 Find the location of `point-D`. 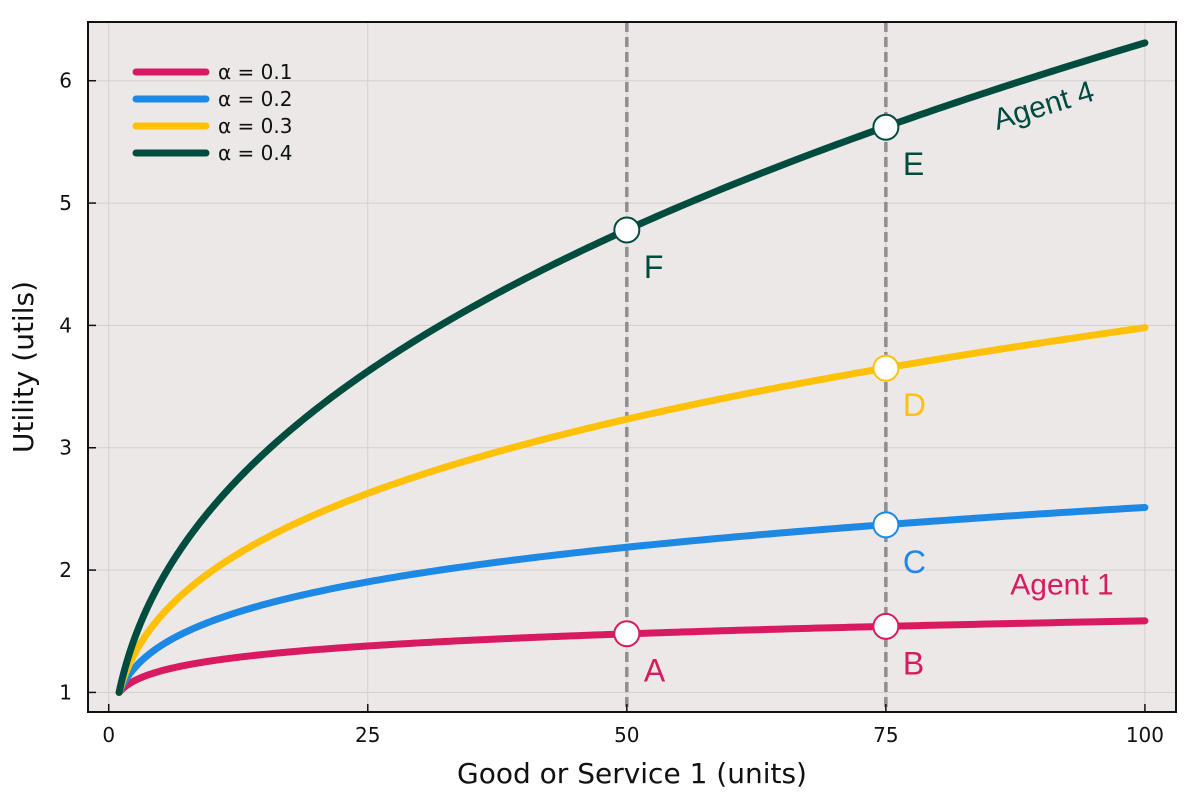

point-D is located at coordinates (886, 368).